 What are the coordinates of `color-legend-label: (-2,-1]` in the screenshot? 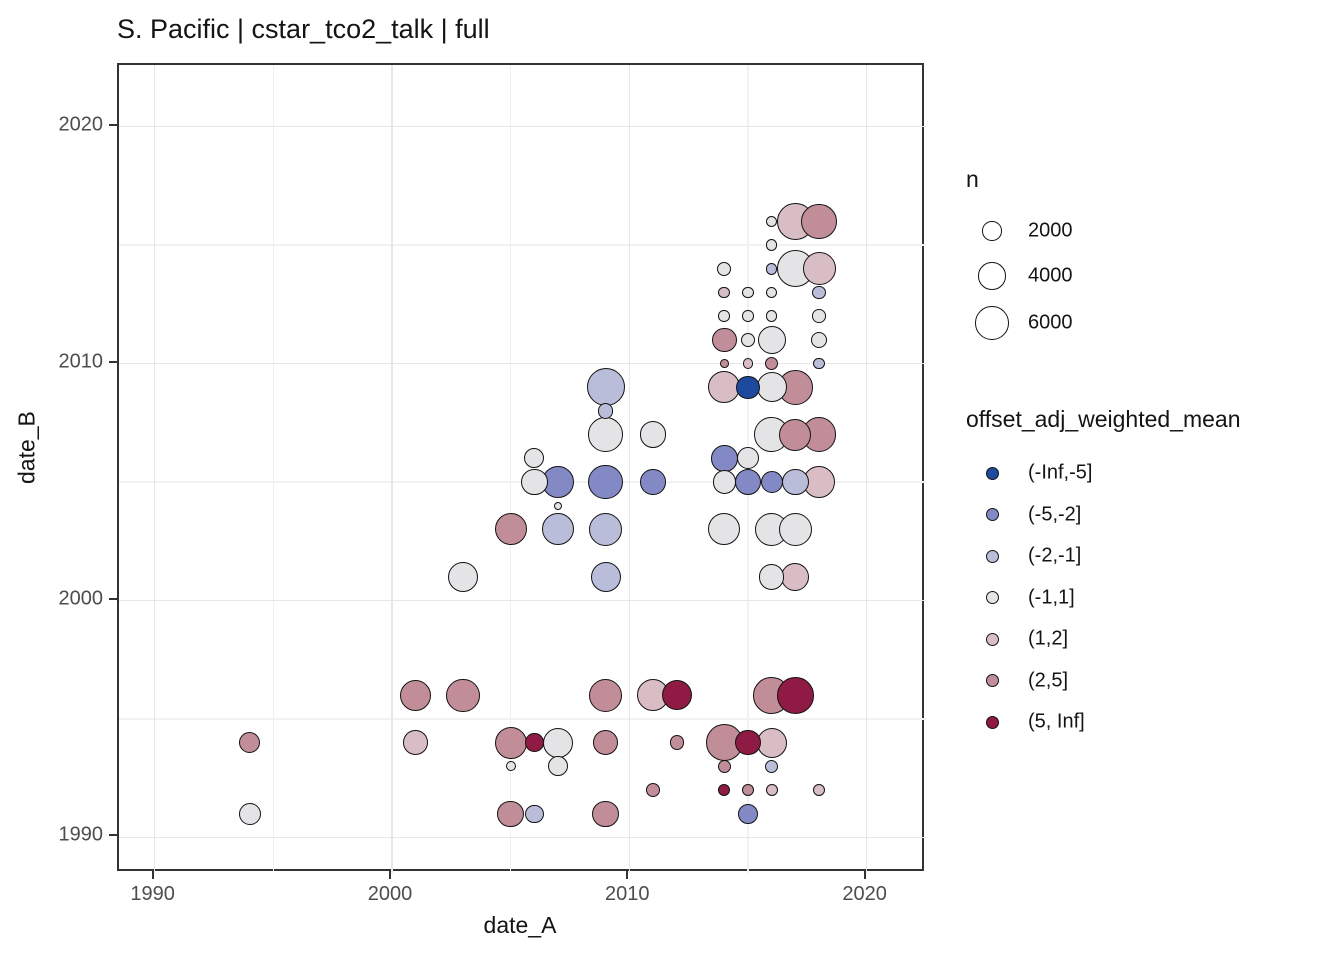 It's located at (1055, 555).